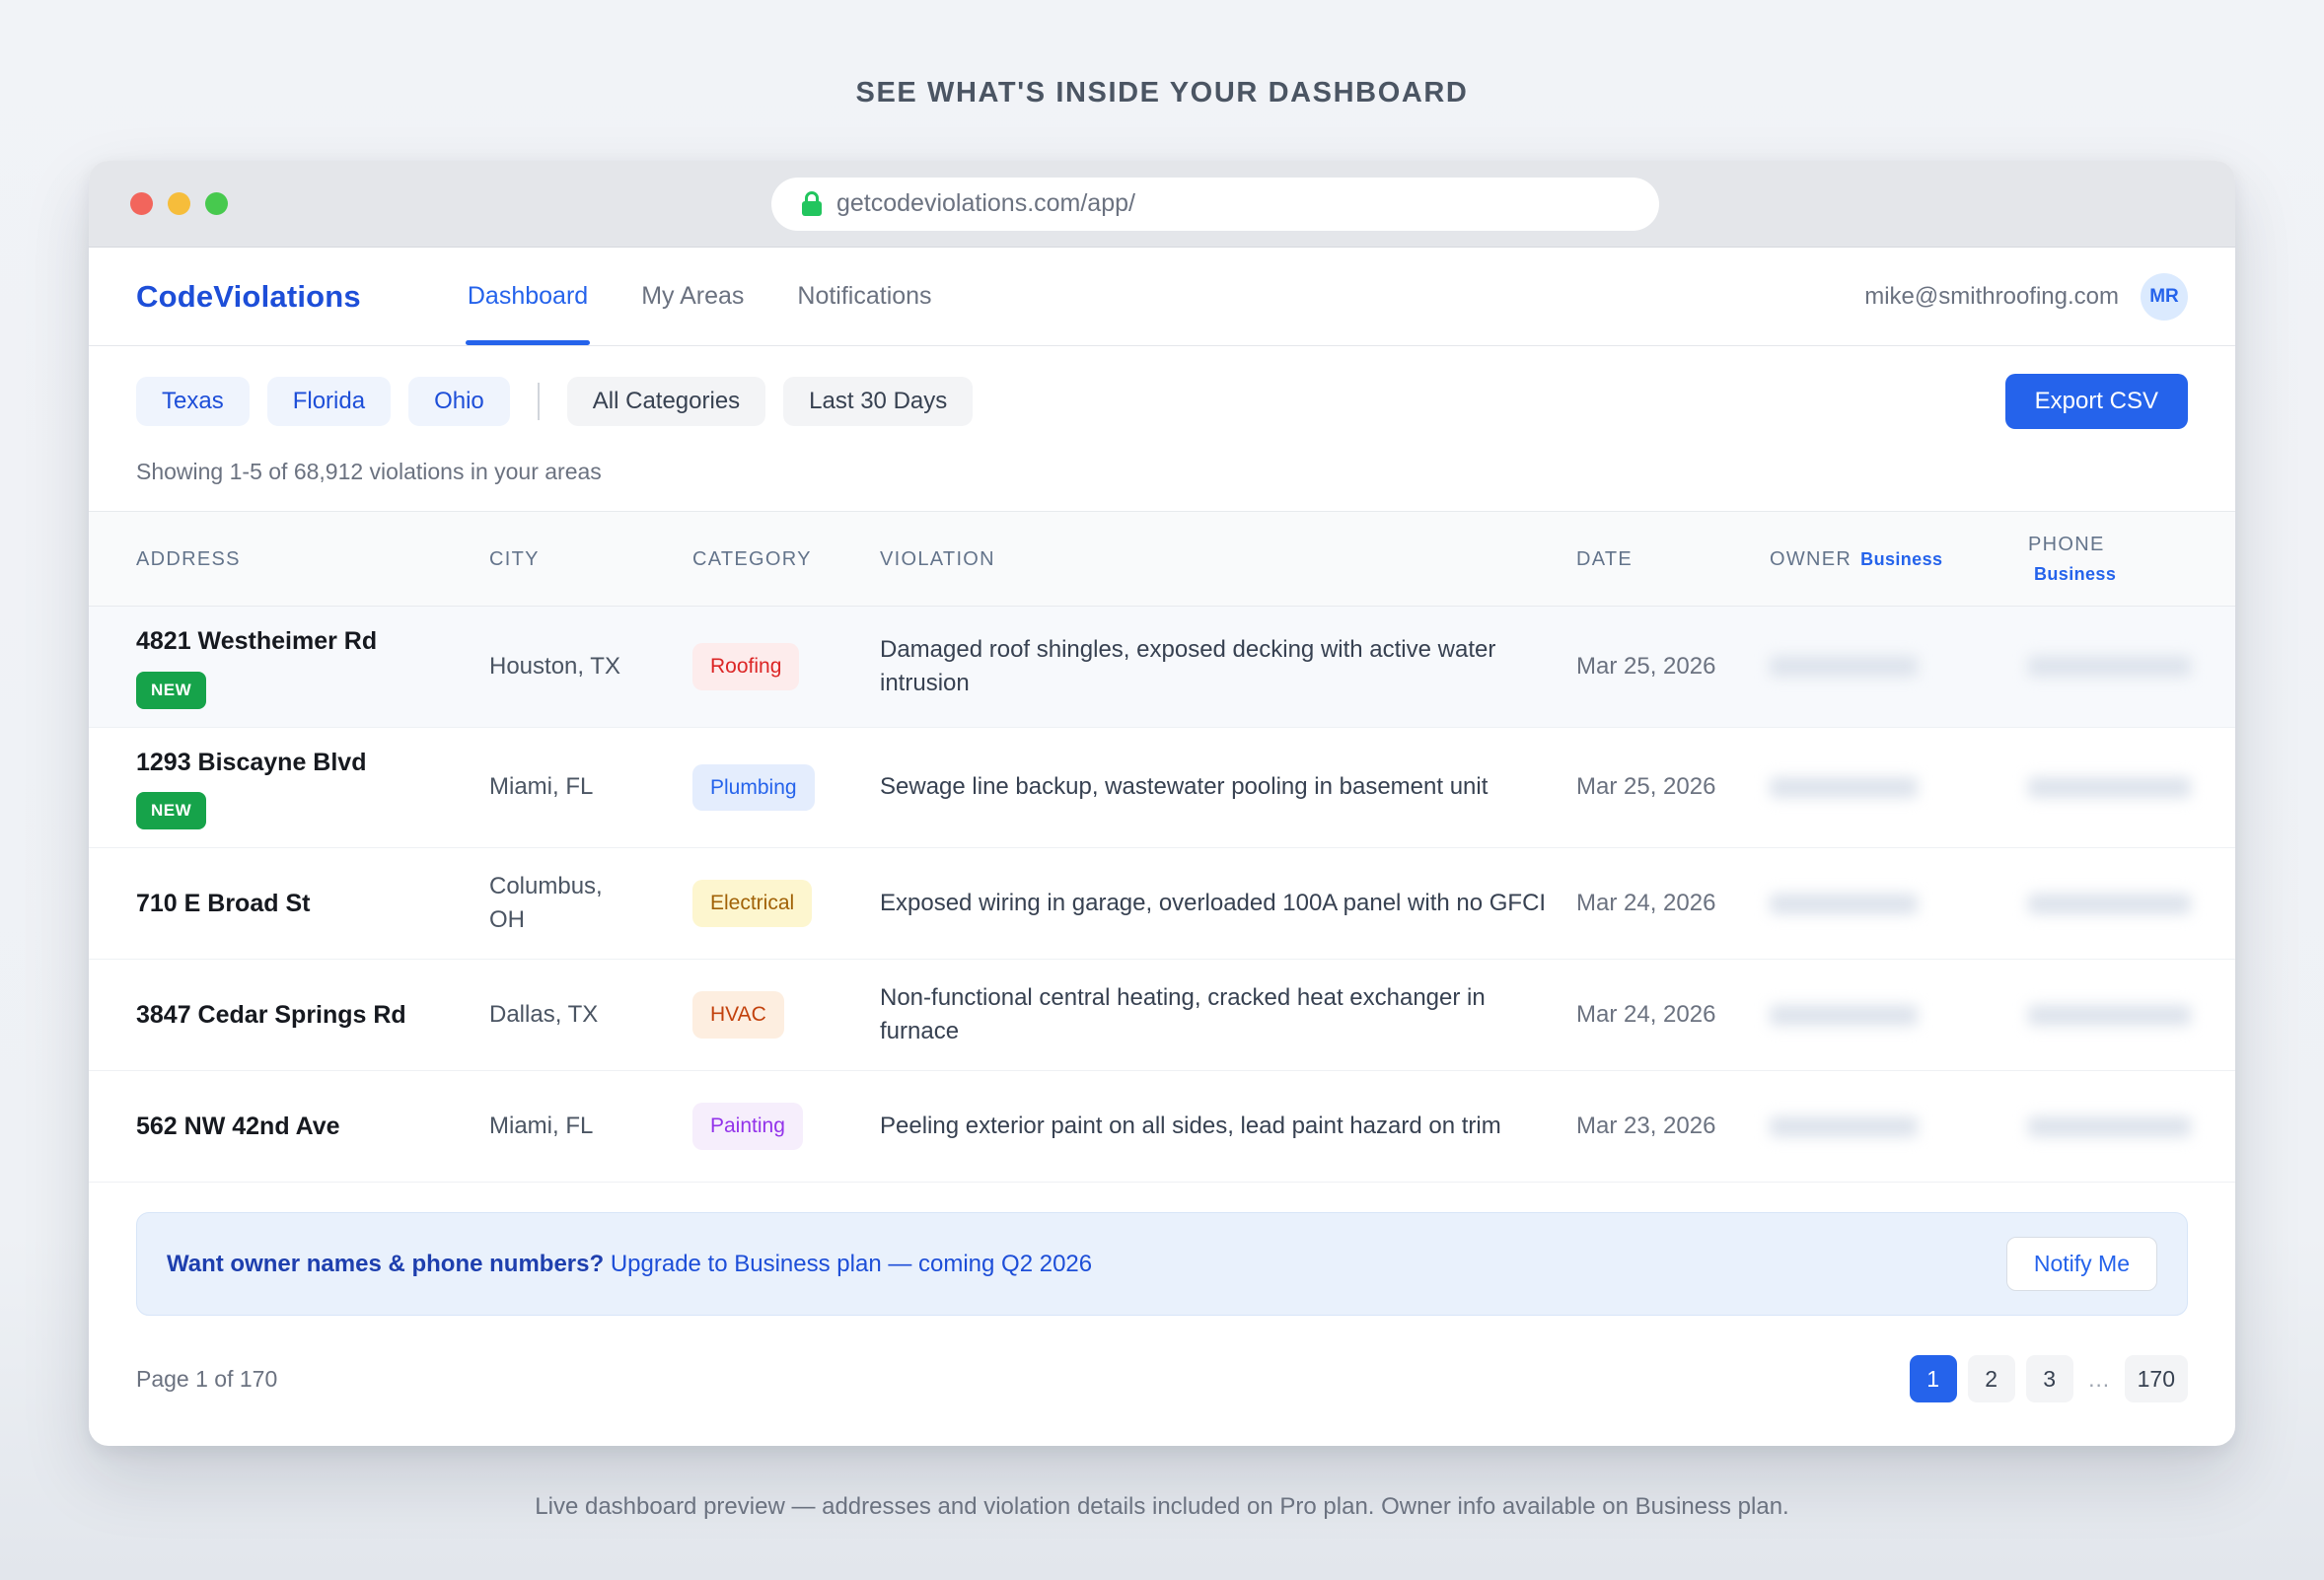 Image resolution: width=2324 pixels, height=1580 pixels. I want to click on nav-tabs: Dashboard My Areas Notifications, so click(698, 296).